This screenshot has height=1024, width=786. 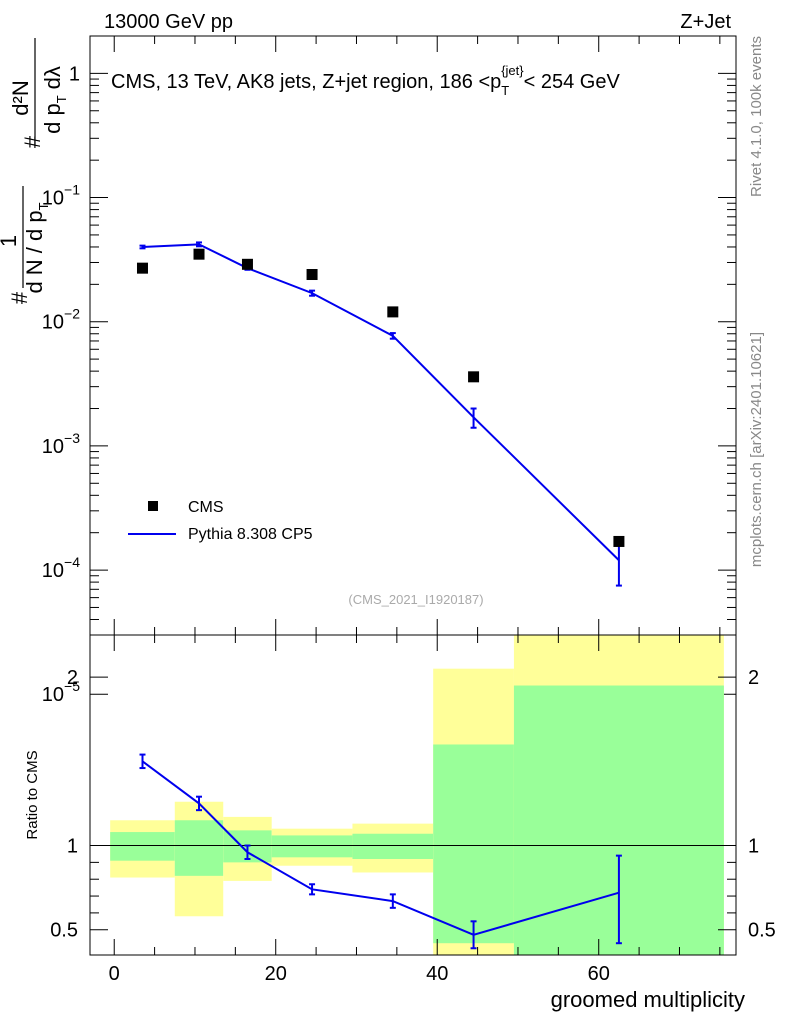 I want to click on x-tick-label: 40, so click(x=437, y=974).